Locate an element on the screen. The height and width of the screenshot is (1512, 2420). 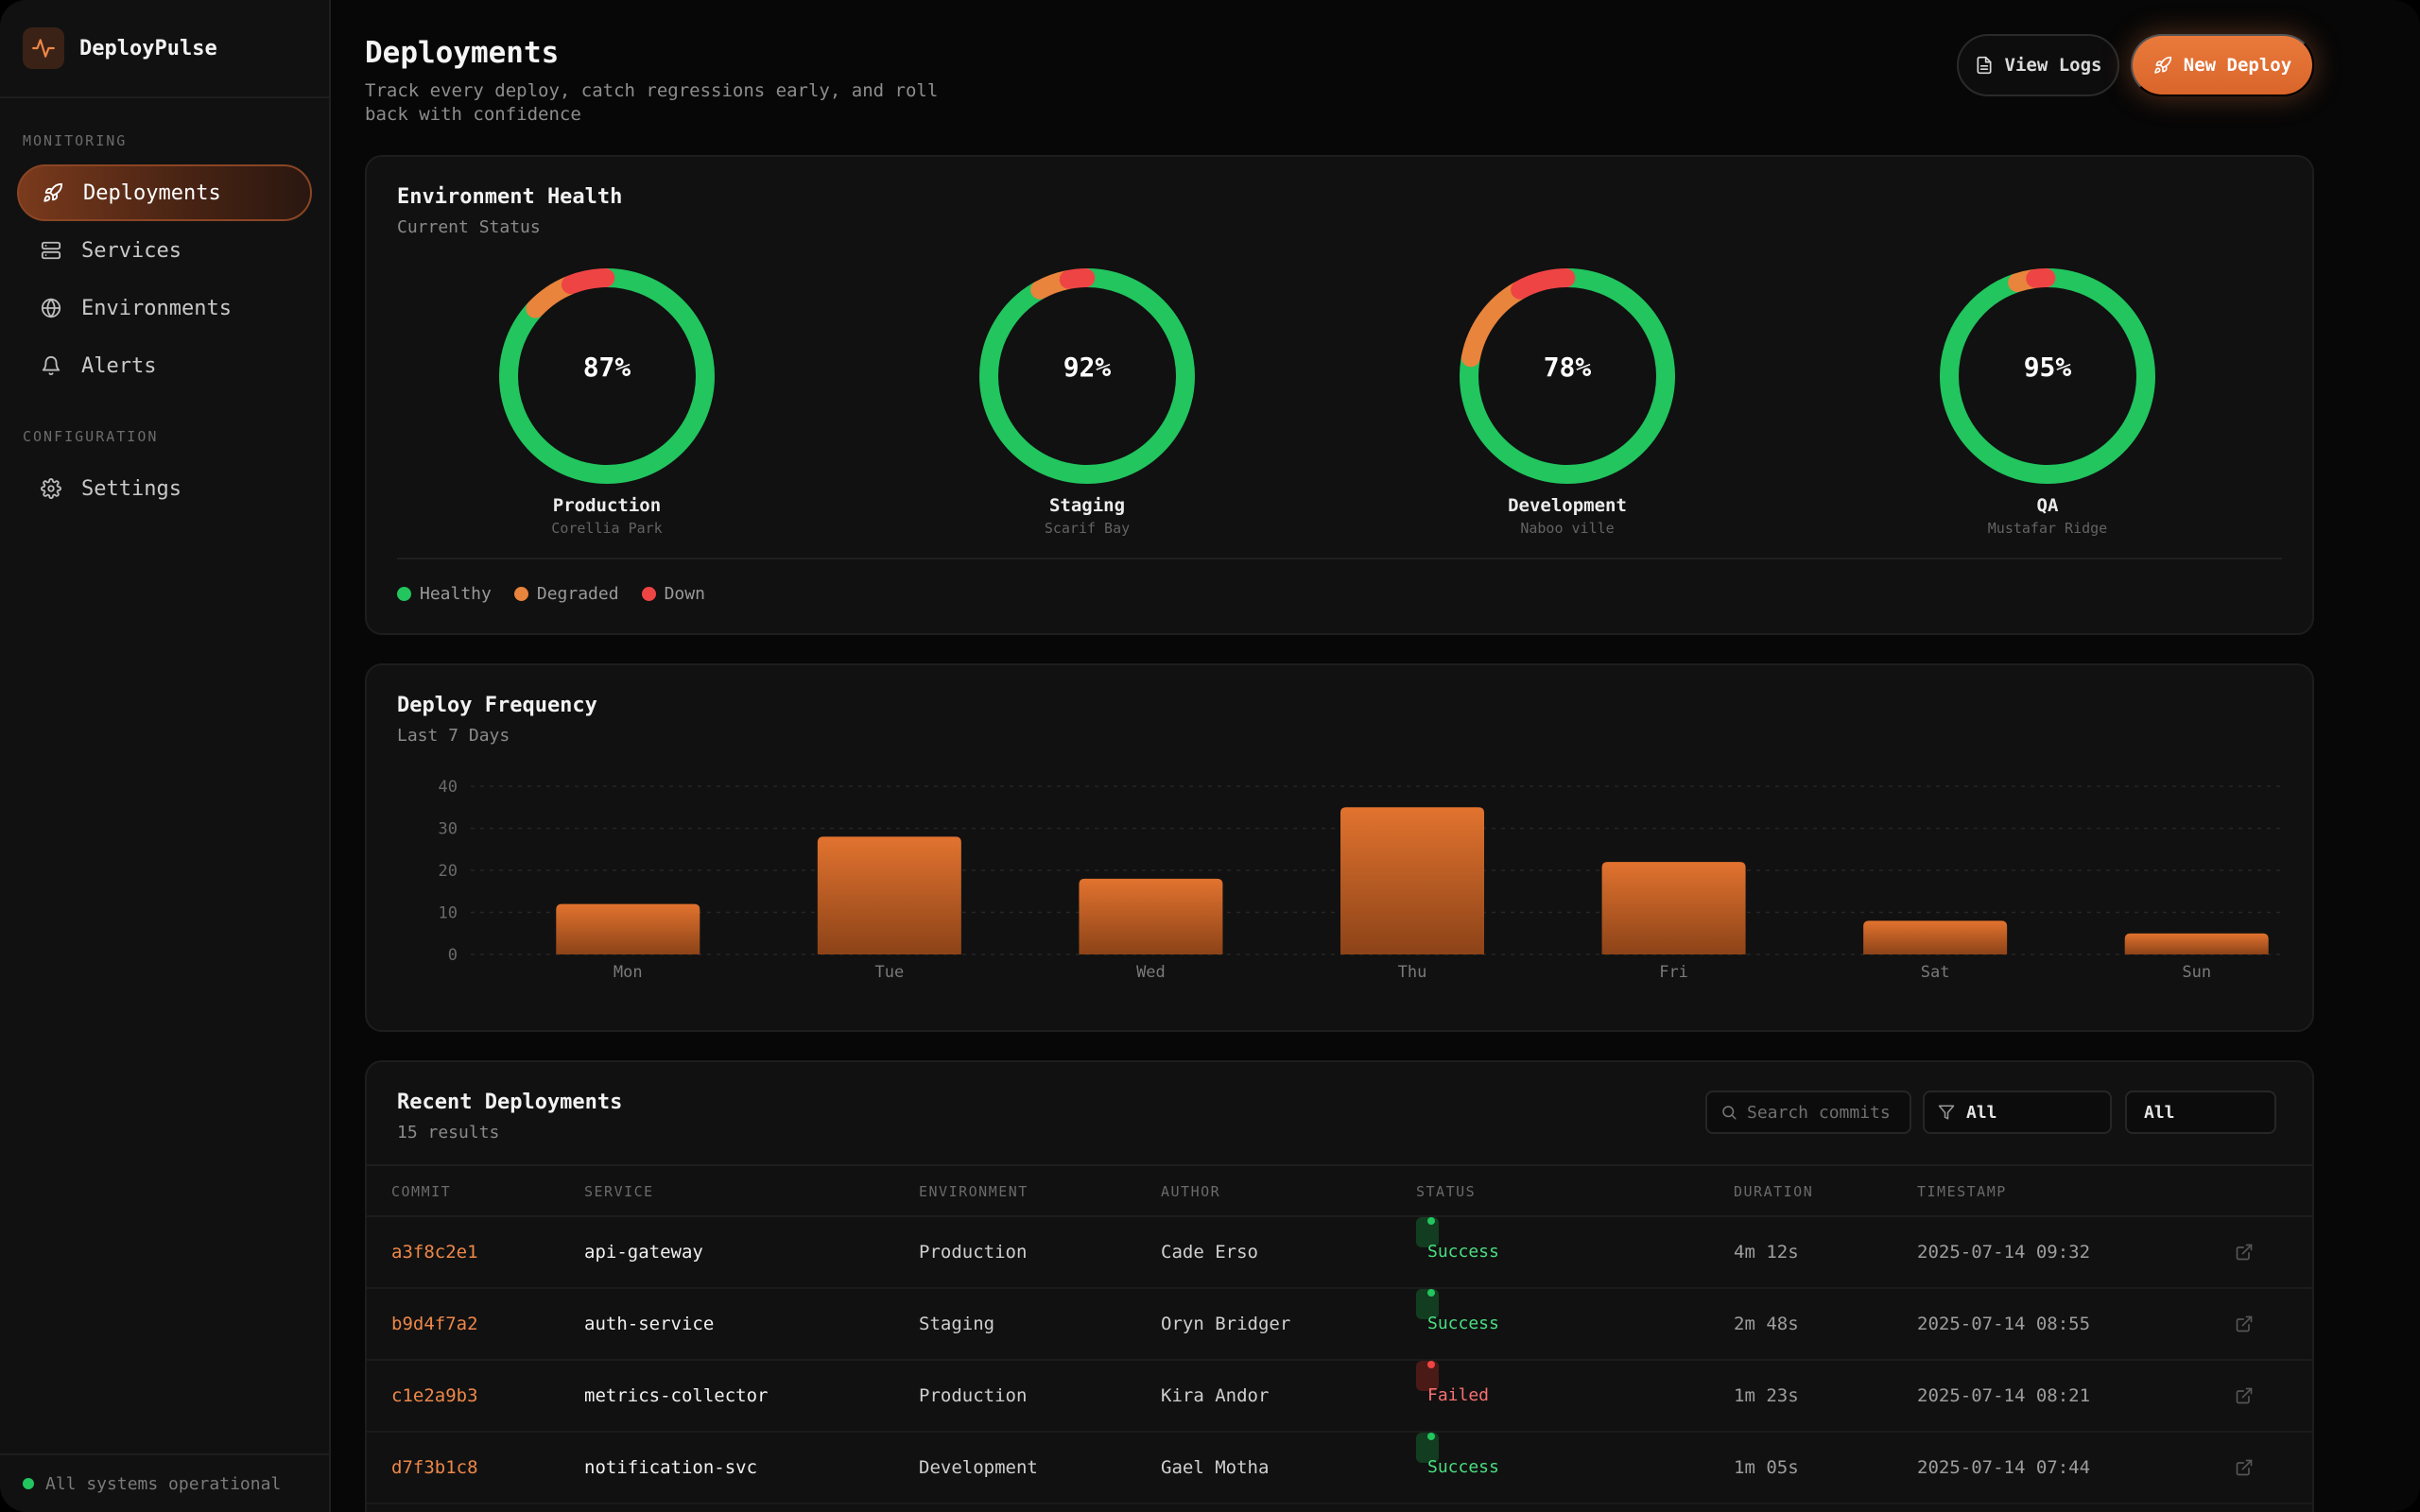
sidebar-item-label: Services is located at coordinates (131, 250).